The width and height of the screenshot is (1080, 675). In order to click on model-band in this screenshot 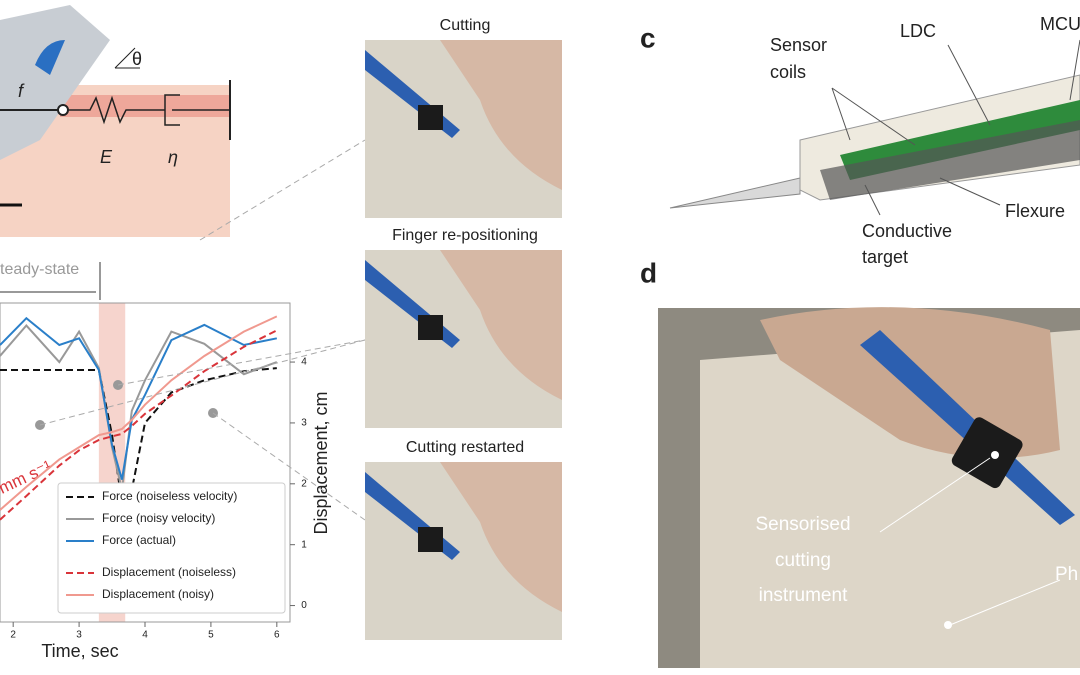, I will do `click(145, 106)`.